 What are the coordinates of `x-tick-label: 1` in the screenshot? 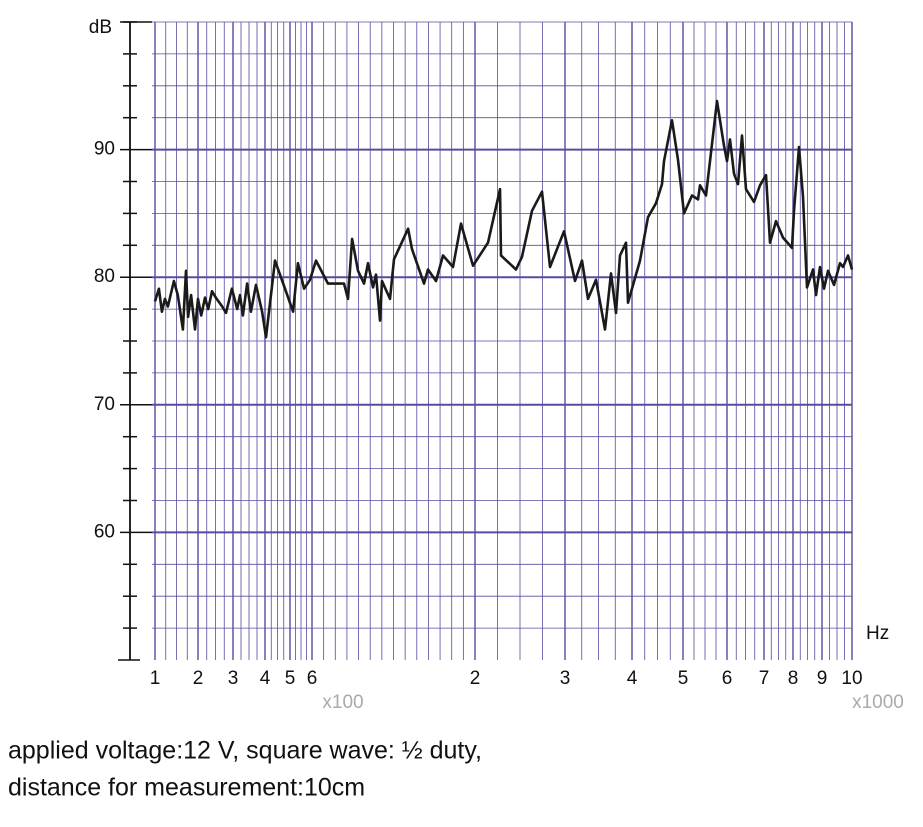 It's located at (155, 678).